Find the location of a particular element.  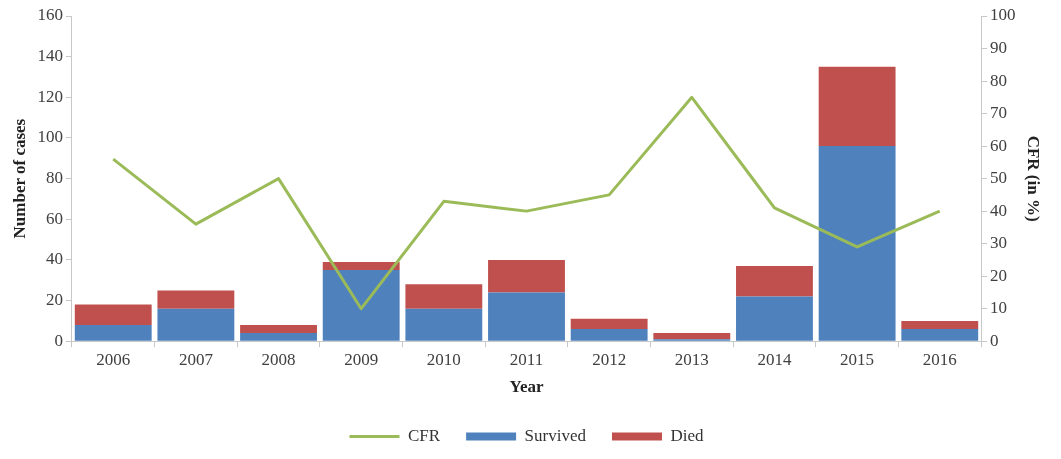

x-tick-label: 2016 is located at coordinates (939, 359).